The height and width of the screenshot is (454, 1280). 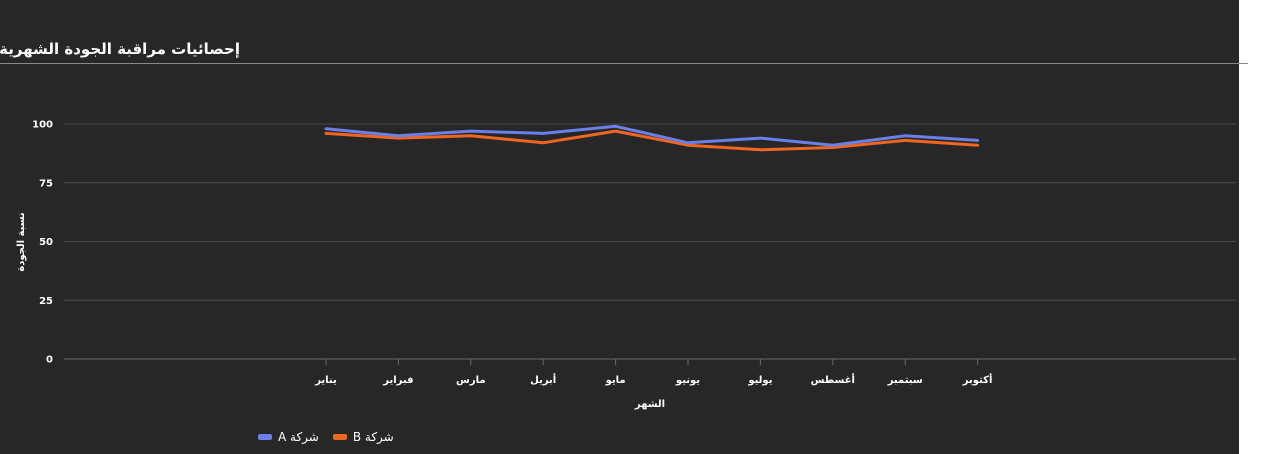 What do you see at coordinates (471, 380) in the screenshot?
I see `x-tick-label-2: مارس` at bounding box center [471, 380].